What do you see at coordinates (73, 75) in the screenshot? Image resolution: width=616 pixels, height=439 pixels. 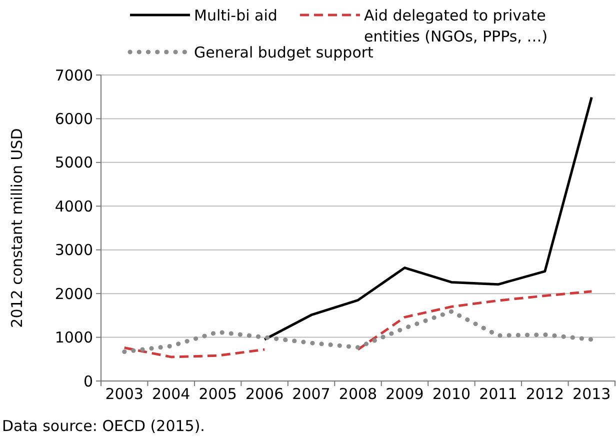 I see `y-tick-label: 7000` at bounding box center [73, 75].